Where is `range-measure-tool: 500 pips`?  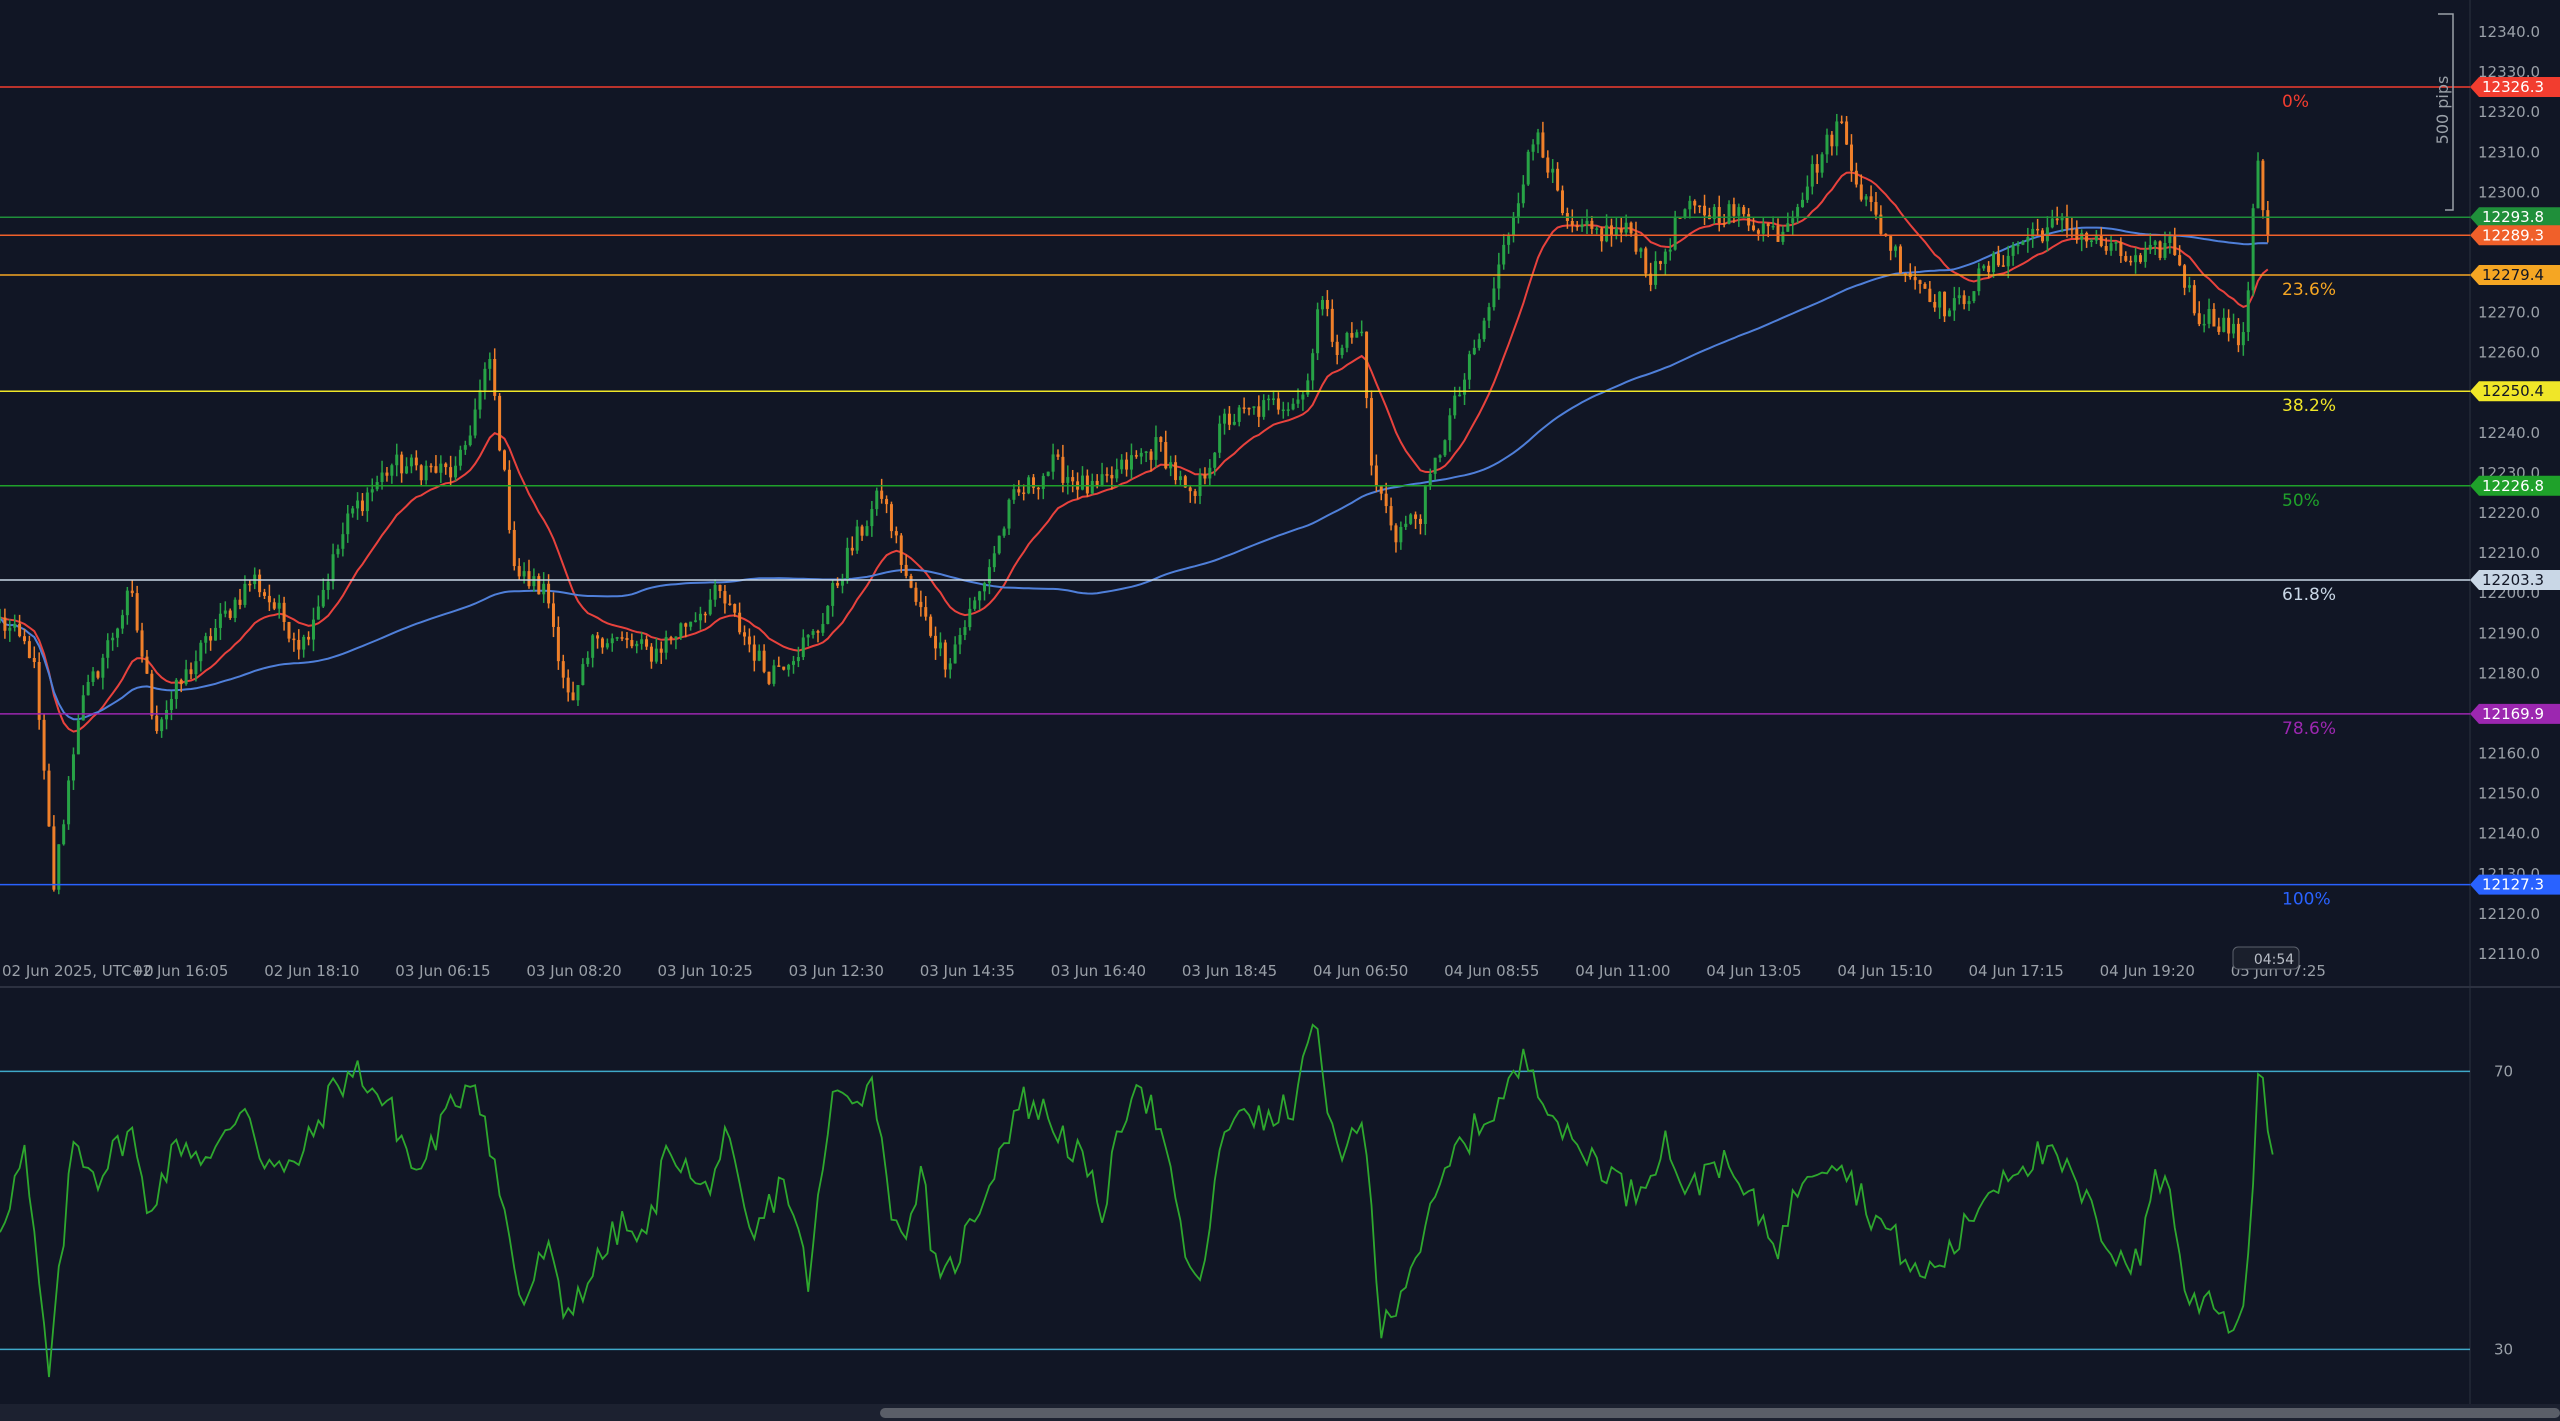 range-measure-tool: 500 pips is located at coordinates (2443, 112).